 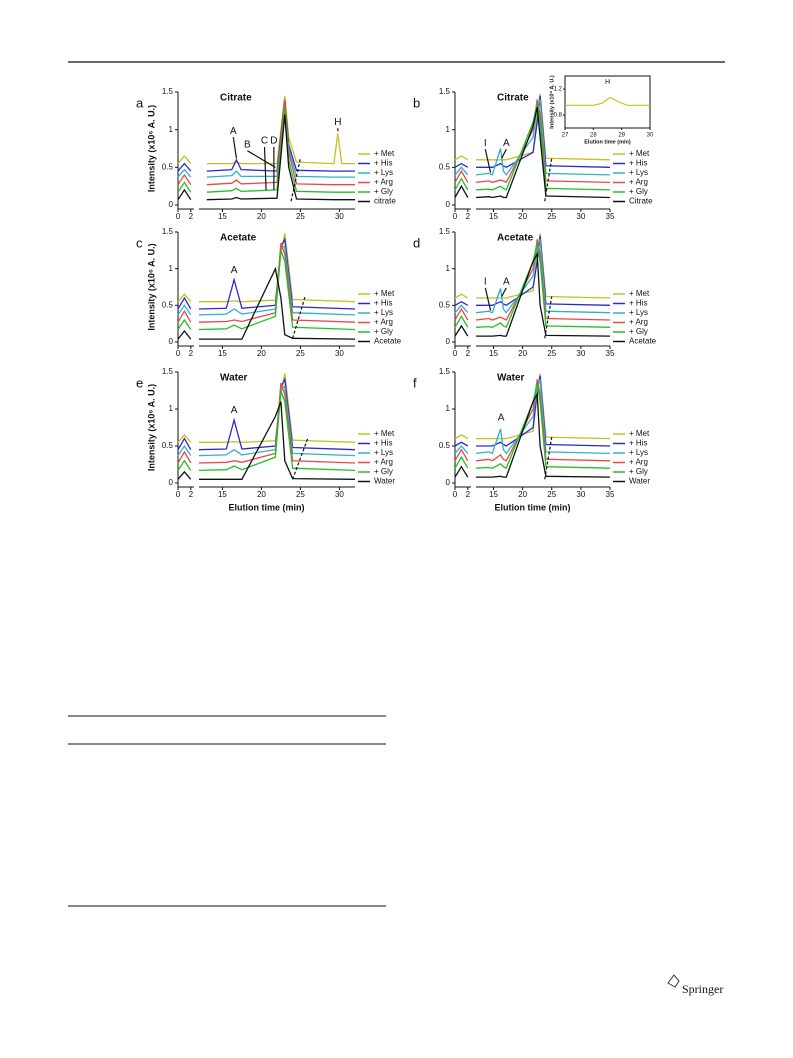 I want to click on annotation: C, so click(x=264, y=141).